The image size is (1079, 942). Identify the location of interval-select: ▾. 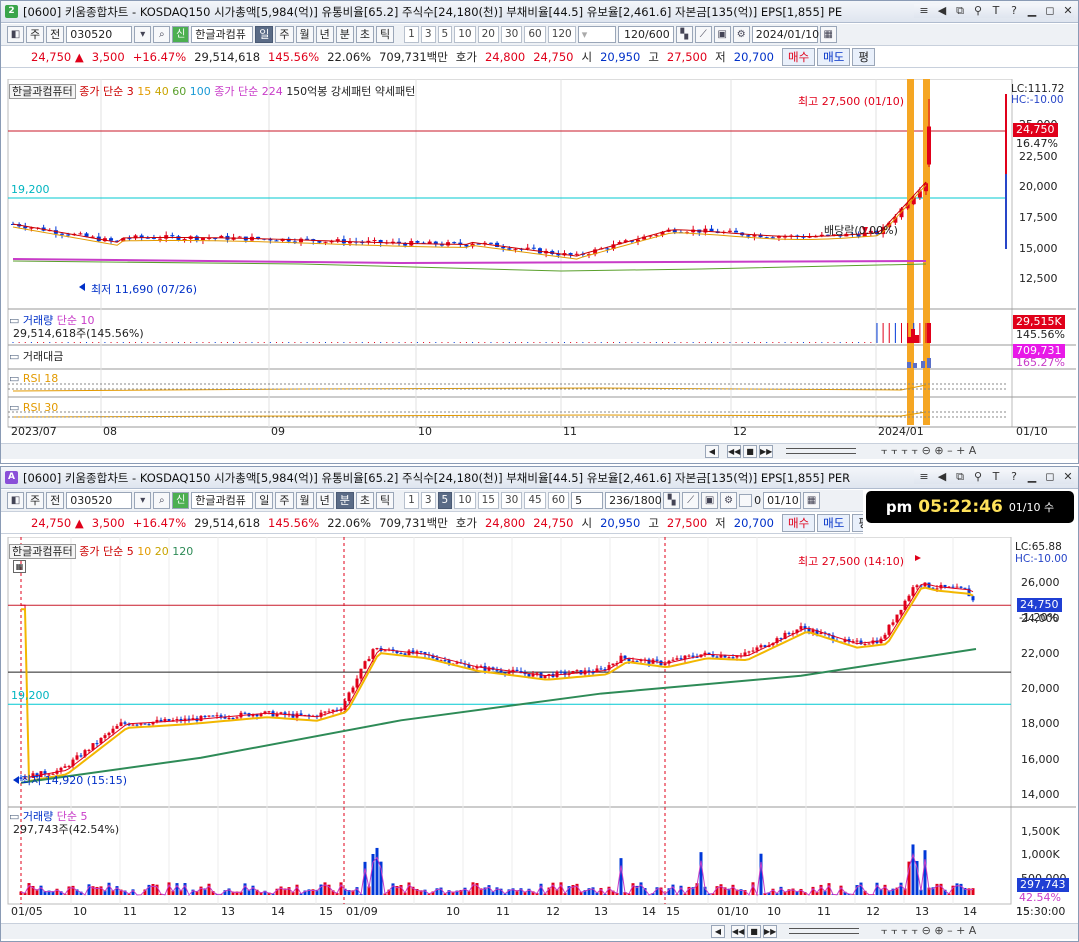
(596, 34).